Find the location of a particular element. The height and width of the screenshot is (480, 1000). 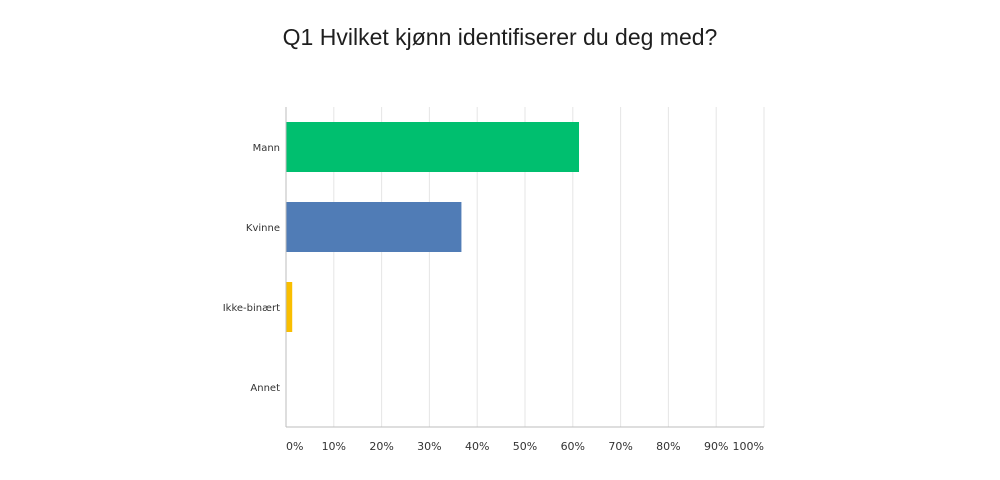

x-tick-label: 10% is located at coordinates (334, 446).